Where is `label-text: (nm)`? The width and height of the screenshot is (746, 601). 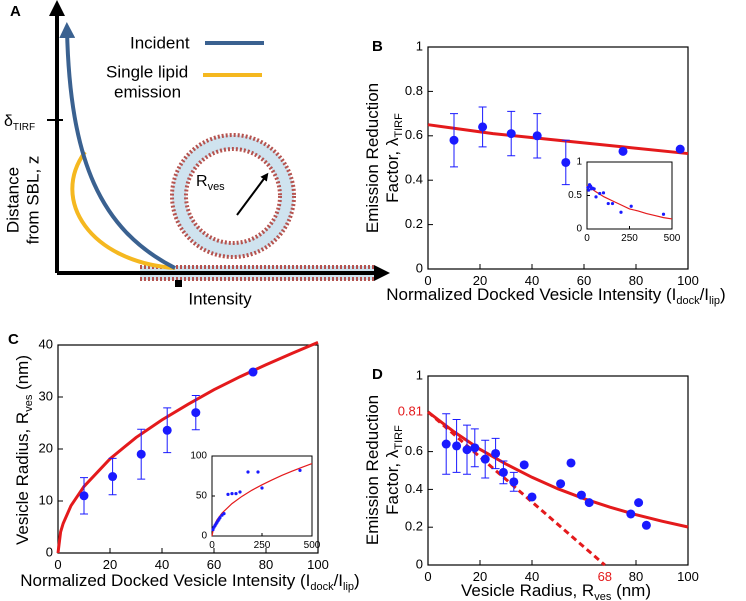 label-text: (nm) is located at coordinates (631, 590).